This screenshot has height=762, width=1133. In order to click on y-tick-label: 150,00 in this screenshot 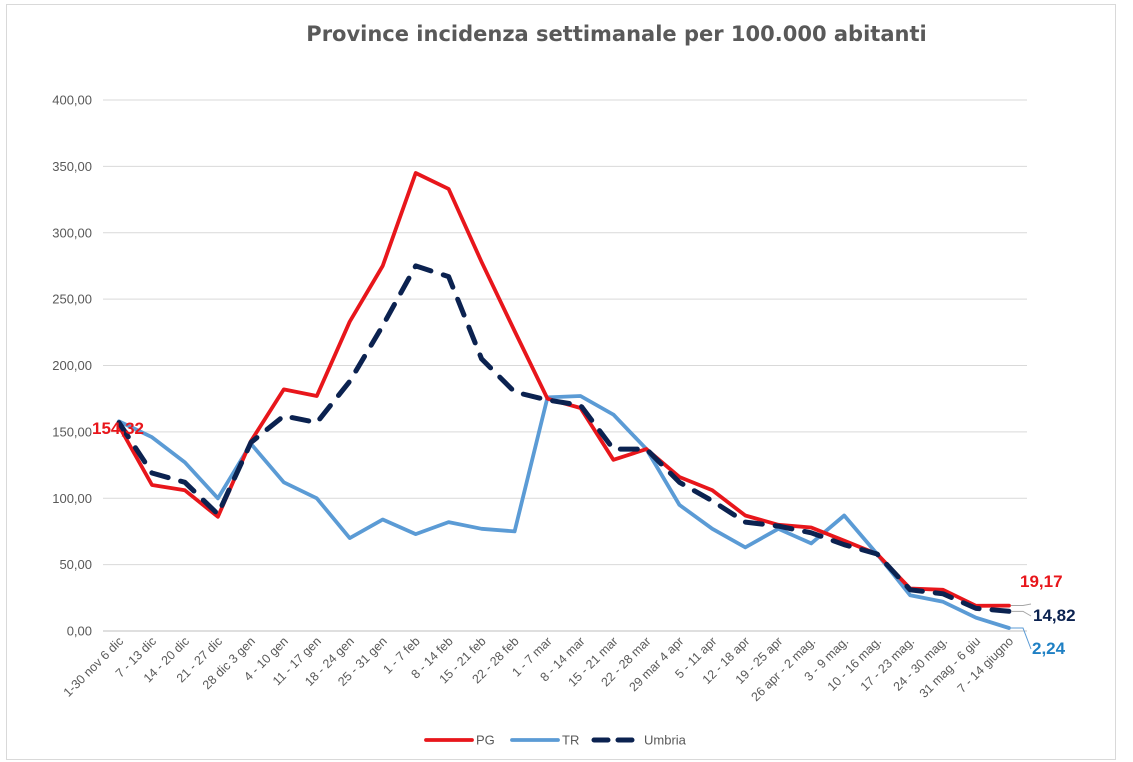, I will do `click(72, 431)`.